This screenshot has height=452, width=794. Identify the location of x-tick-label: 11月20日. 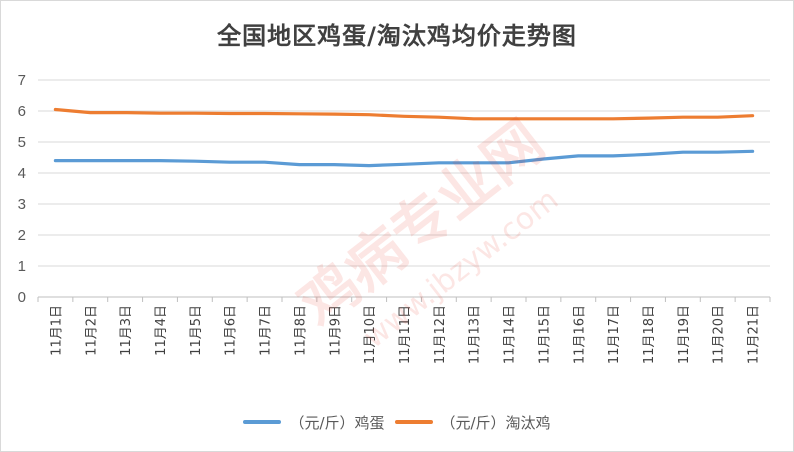
(719, 334).